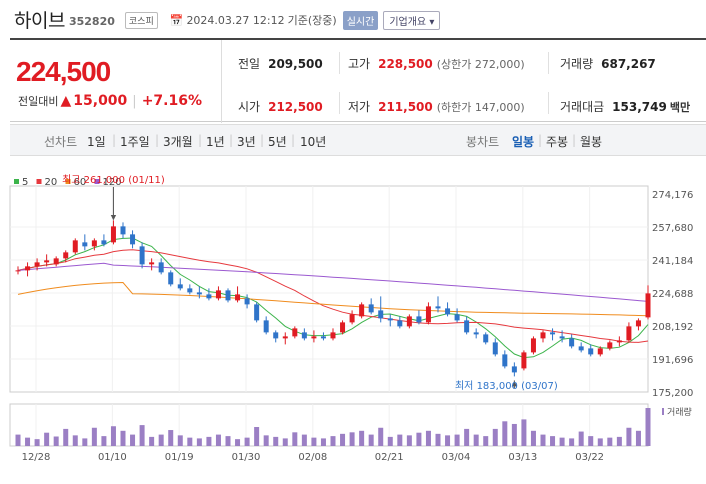 This screenshot has width=706, height=484. What do you see at coordinates (246, 142) in the screenshot?
I see `period-3y: 3년` at bounding box center [246, 142].